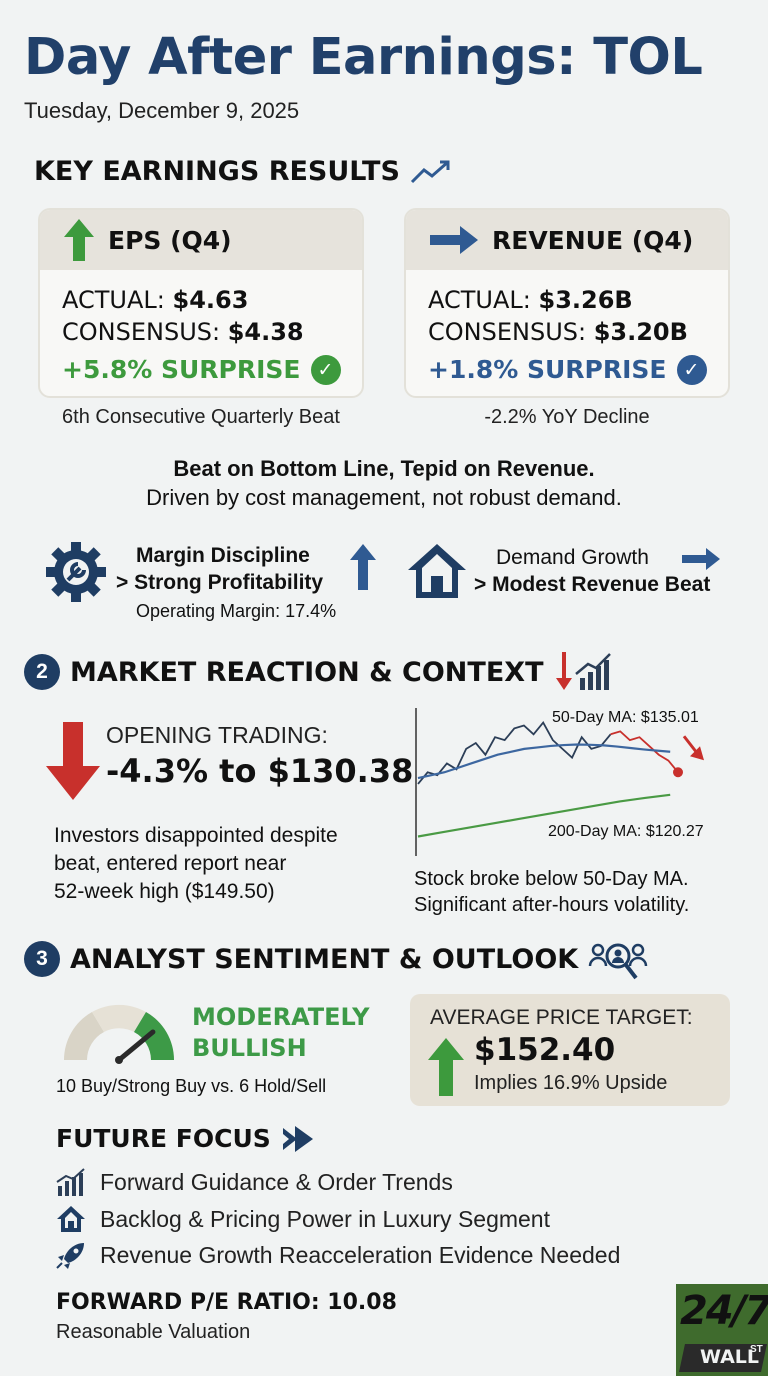 This screenshot has width=768, height=1376. I want to click on logo-sub-text: WALL, so click(730, 1357).